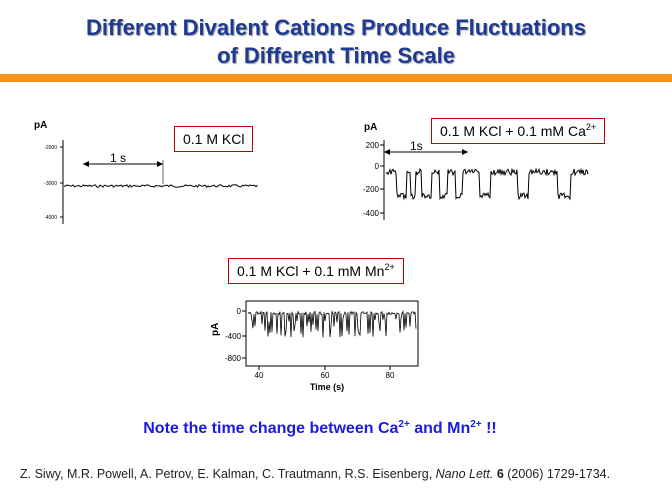  Describe the element at coordinates (377, 166) in the screenshot. I see `panel-ca-tick-label: 0` at that location.